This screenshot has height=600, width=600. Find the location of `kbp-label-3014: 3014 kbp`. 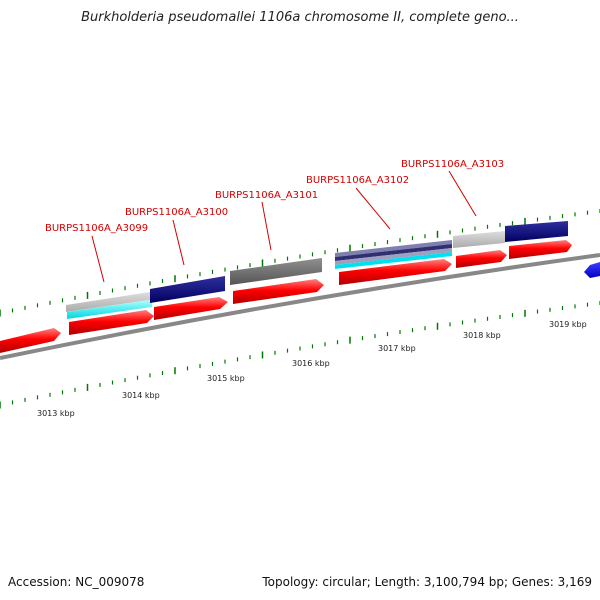

kbp-label-3014: 3014 kbp is located at coordinates (141, 395).